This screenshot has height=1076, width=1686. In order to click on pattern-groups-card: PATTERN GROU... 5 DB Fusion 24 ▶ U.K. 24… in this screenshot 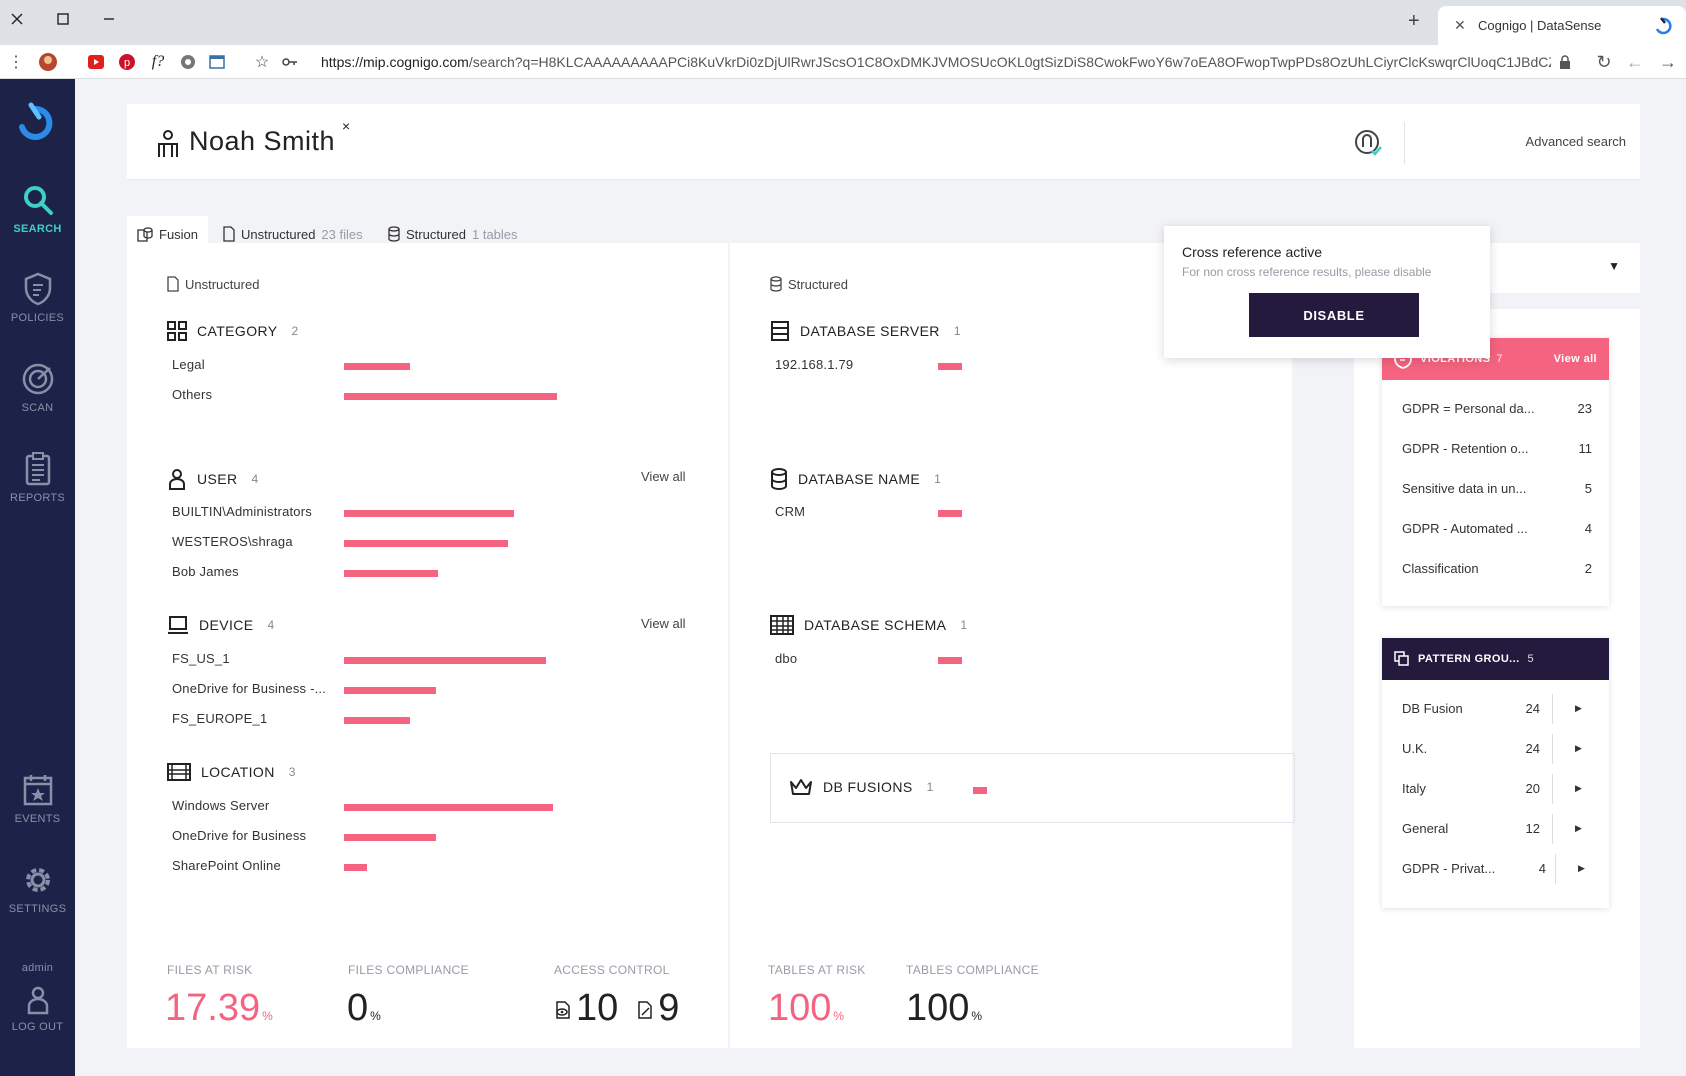, I will do `click(1495, 773)`.